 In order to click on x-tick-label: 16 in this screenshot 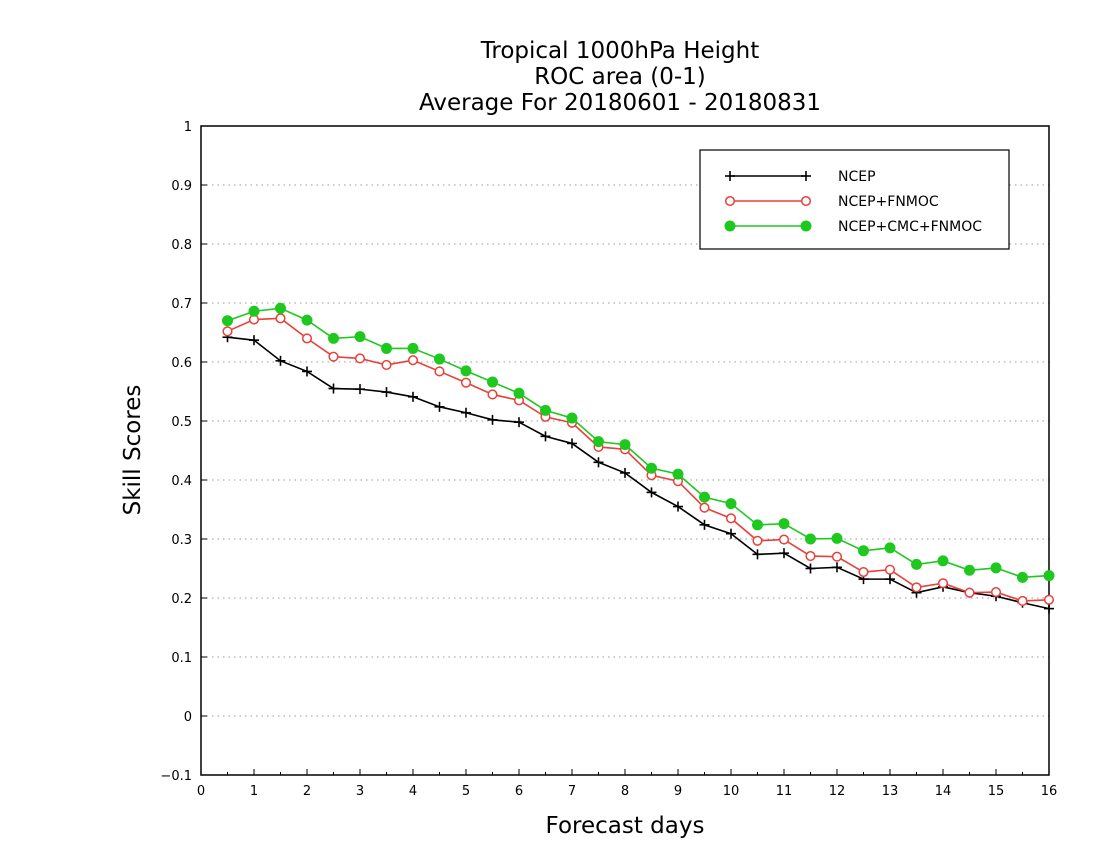, I will do `click(1049, 791)`.